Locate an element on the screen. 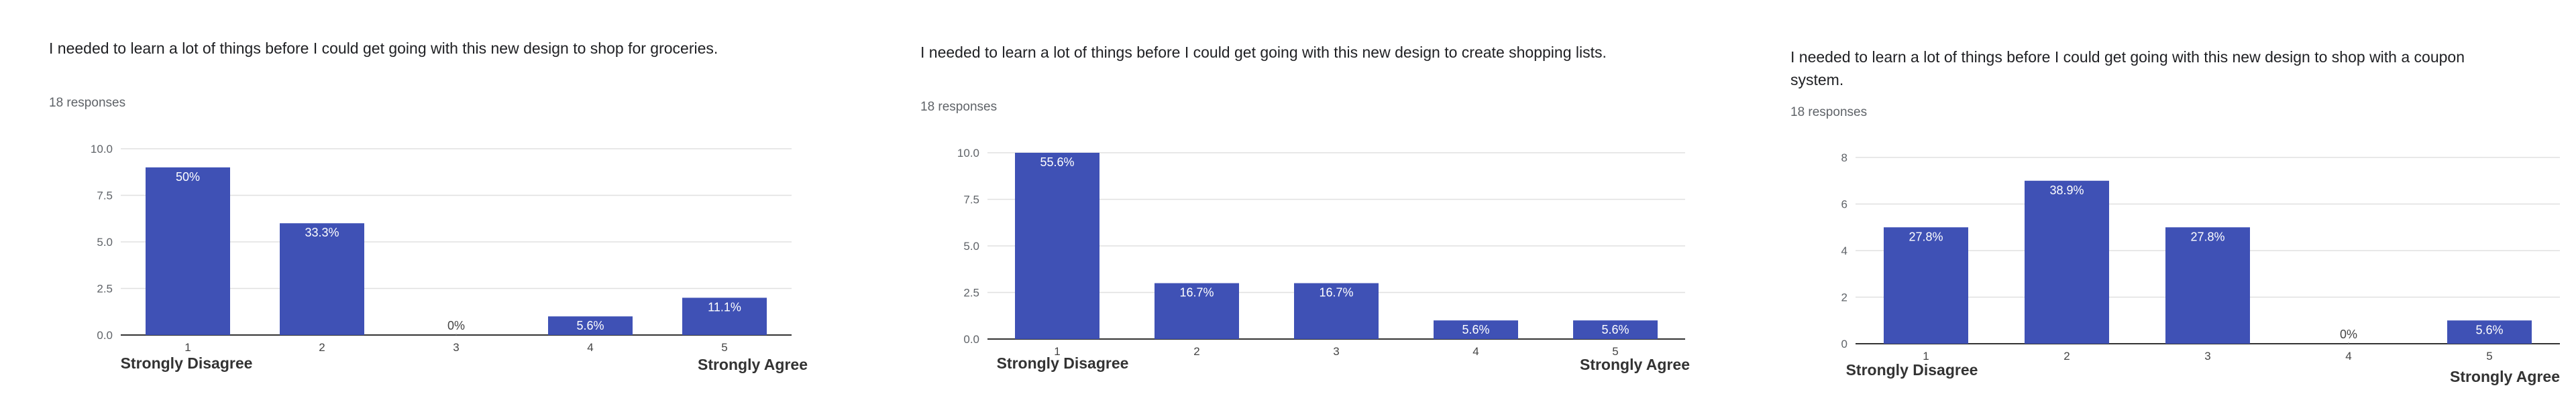  y-tick-label: 8 is located at coordinates (1844, 157).